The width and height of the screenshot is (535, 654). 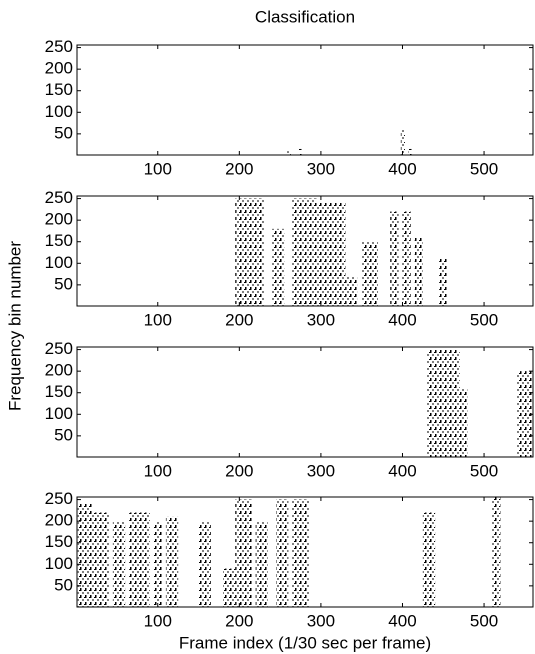 I want to click on y-axis-label: Frequency bin number, so click(x=14, y=326).